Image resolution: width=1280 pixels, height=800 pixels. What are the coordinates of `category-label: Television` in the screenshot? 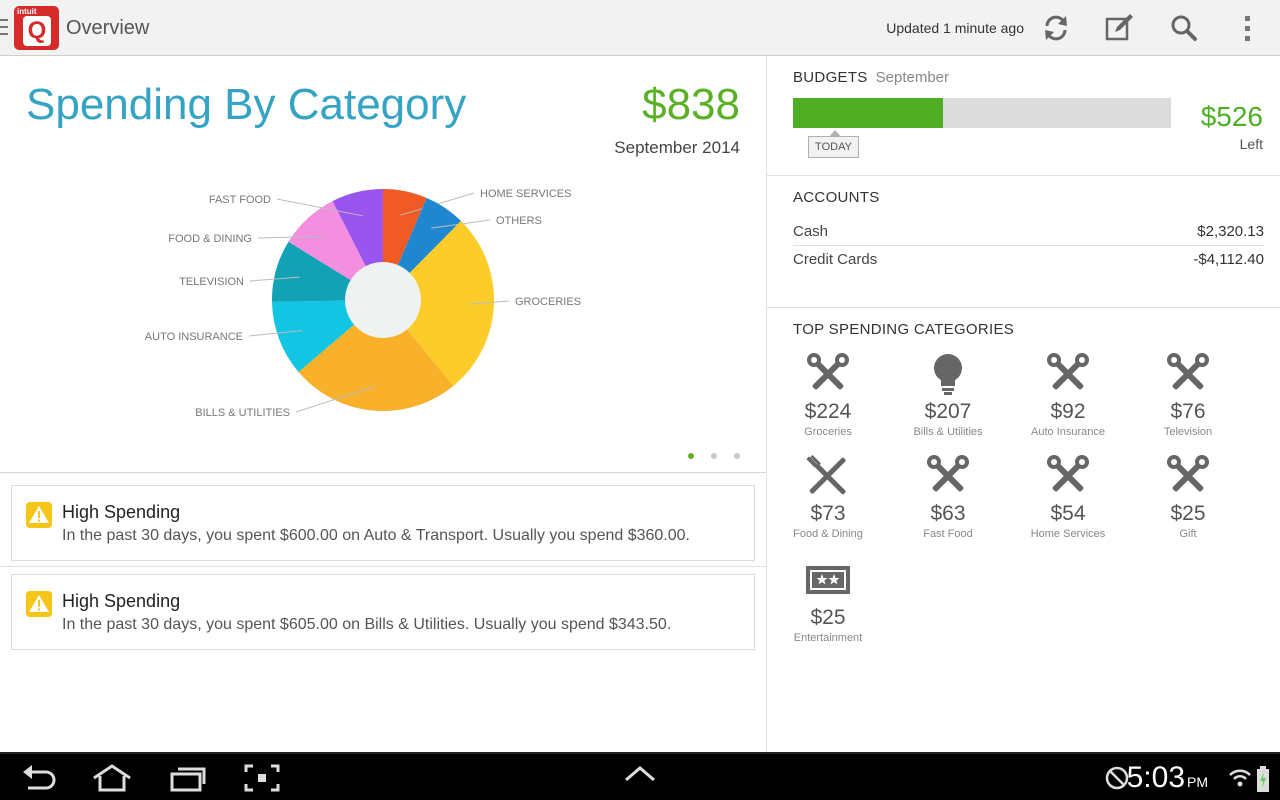 It's located at (1188, 432).